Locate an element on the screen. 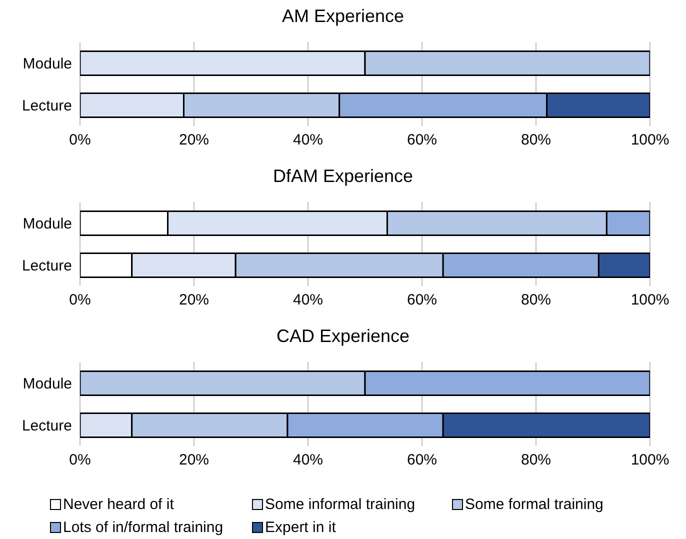 The image size is (686, 539). legend-label: Some formal training is located at coordinates (534, 504).